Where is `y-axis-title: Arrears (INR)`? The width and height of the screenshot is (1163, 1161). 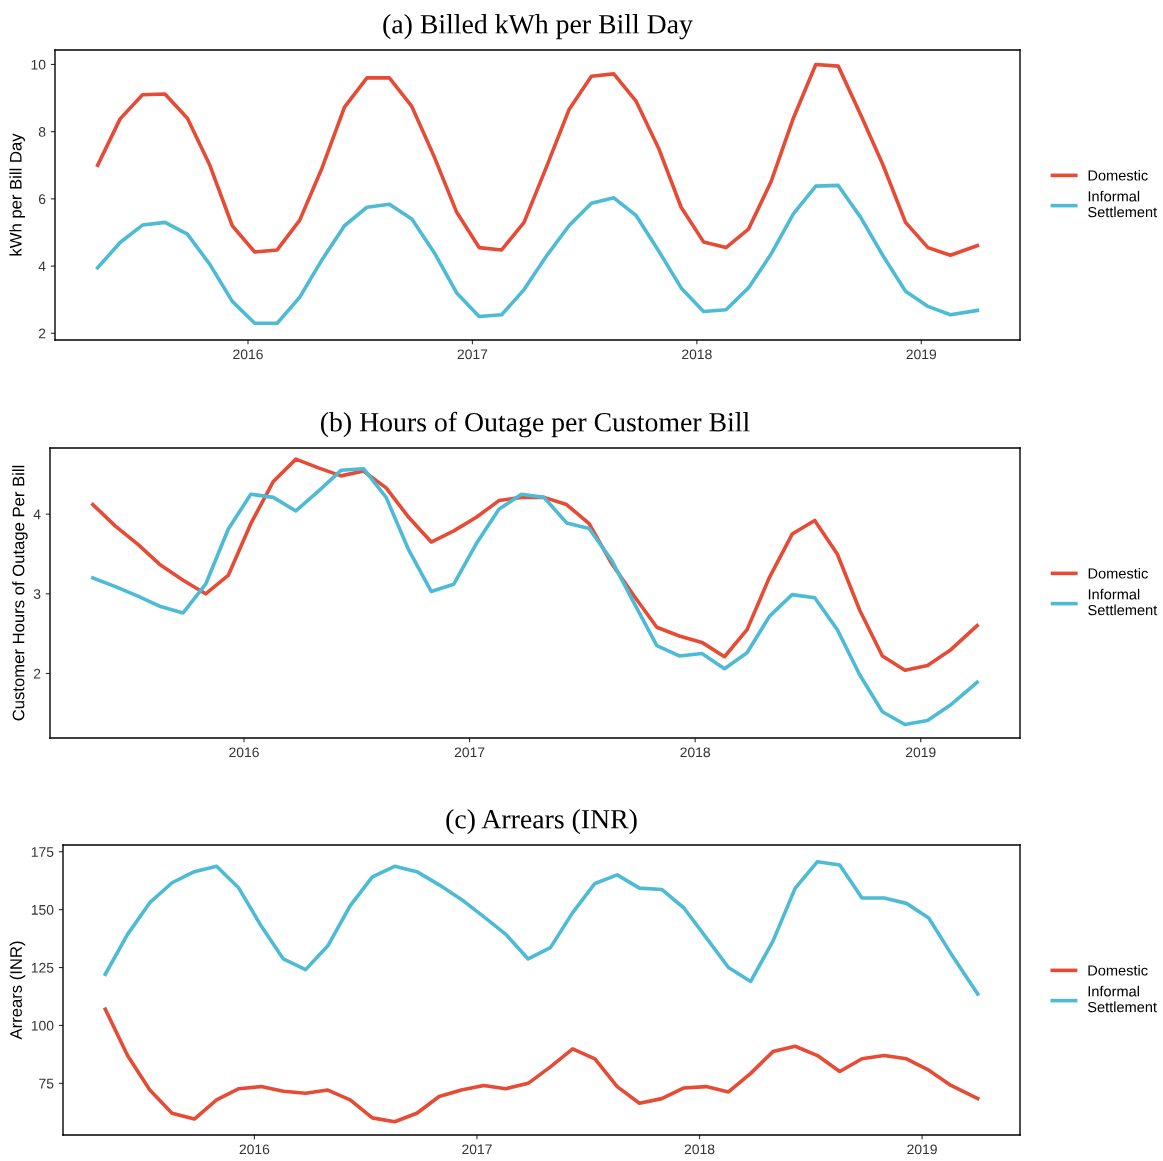
y-axis-title: Arrears (INR) is located at coordinates (17, 990).